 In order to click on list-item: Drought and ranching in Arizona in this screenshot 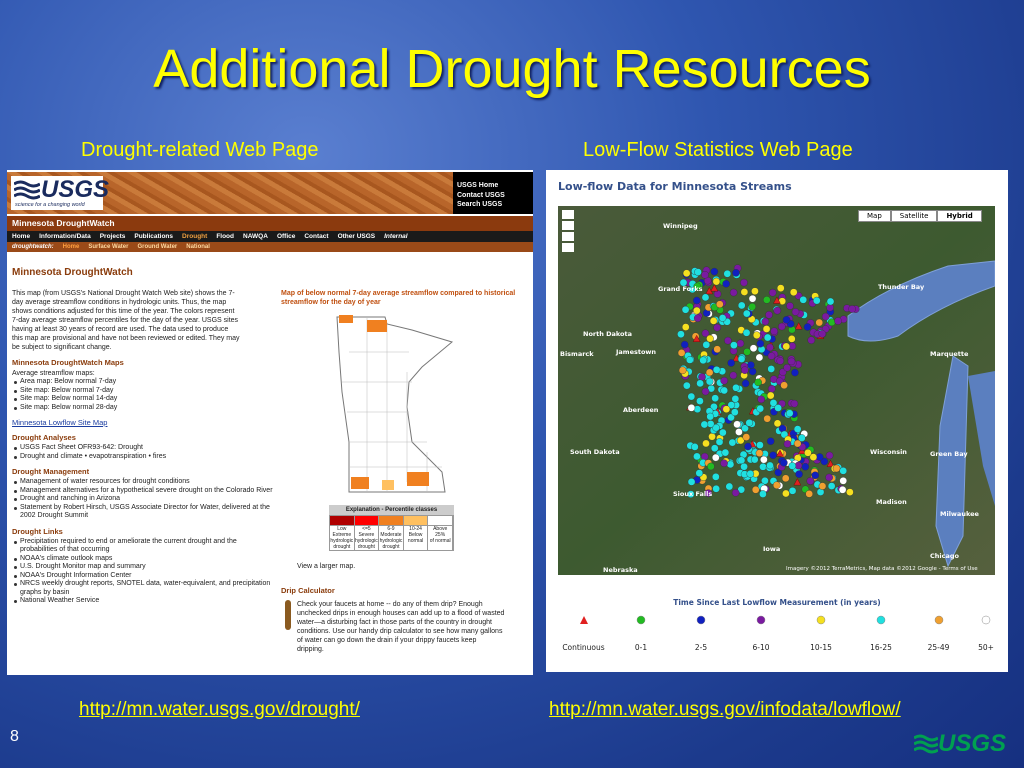, I will do `click(143, 499)`.